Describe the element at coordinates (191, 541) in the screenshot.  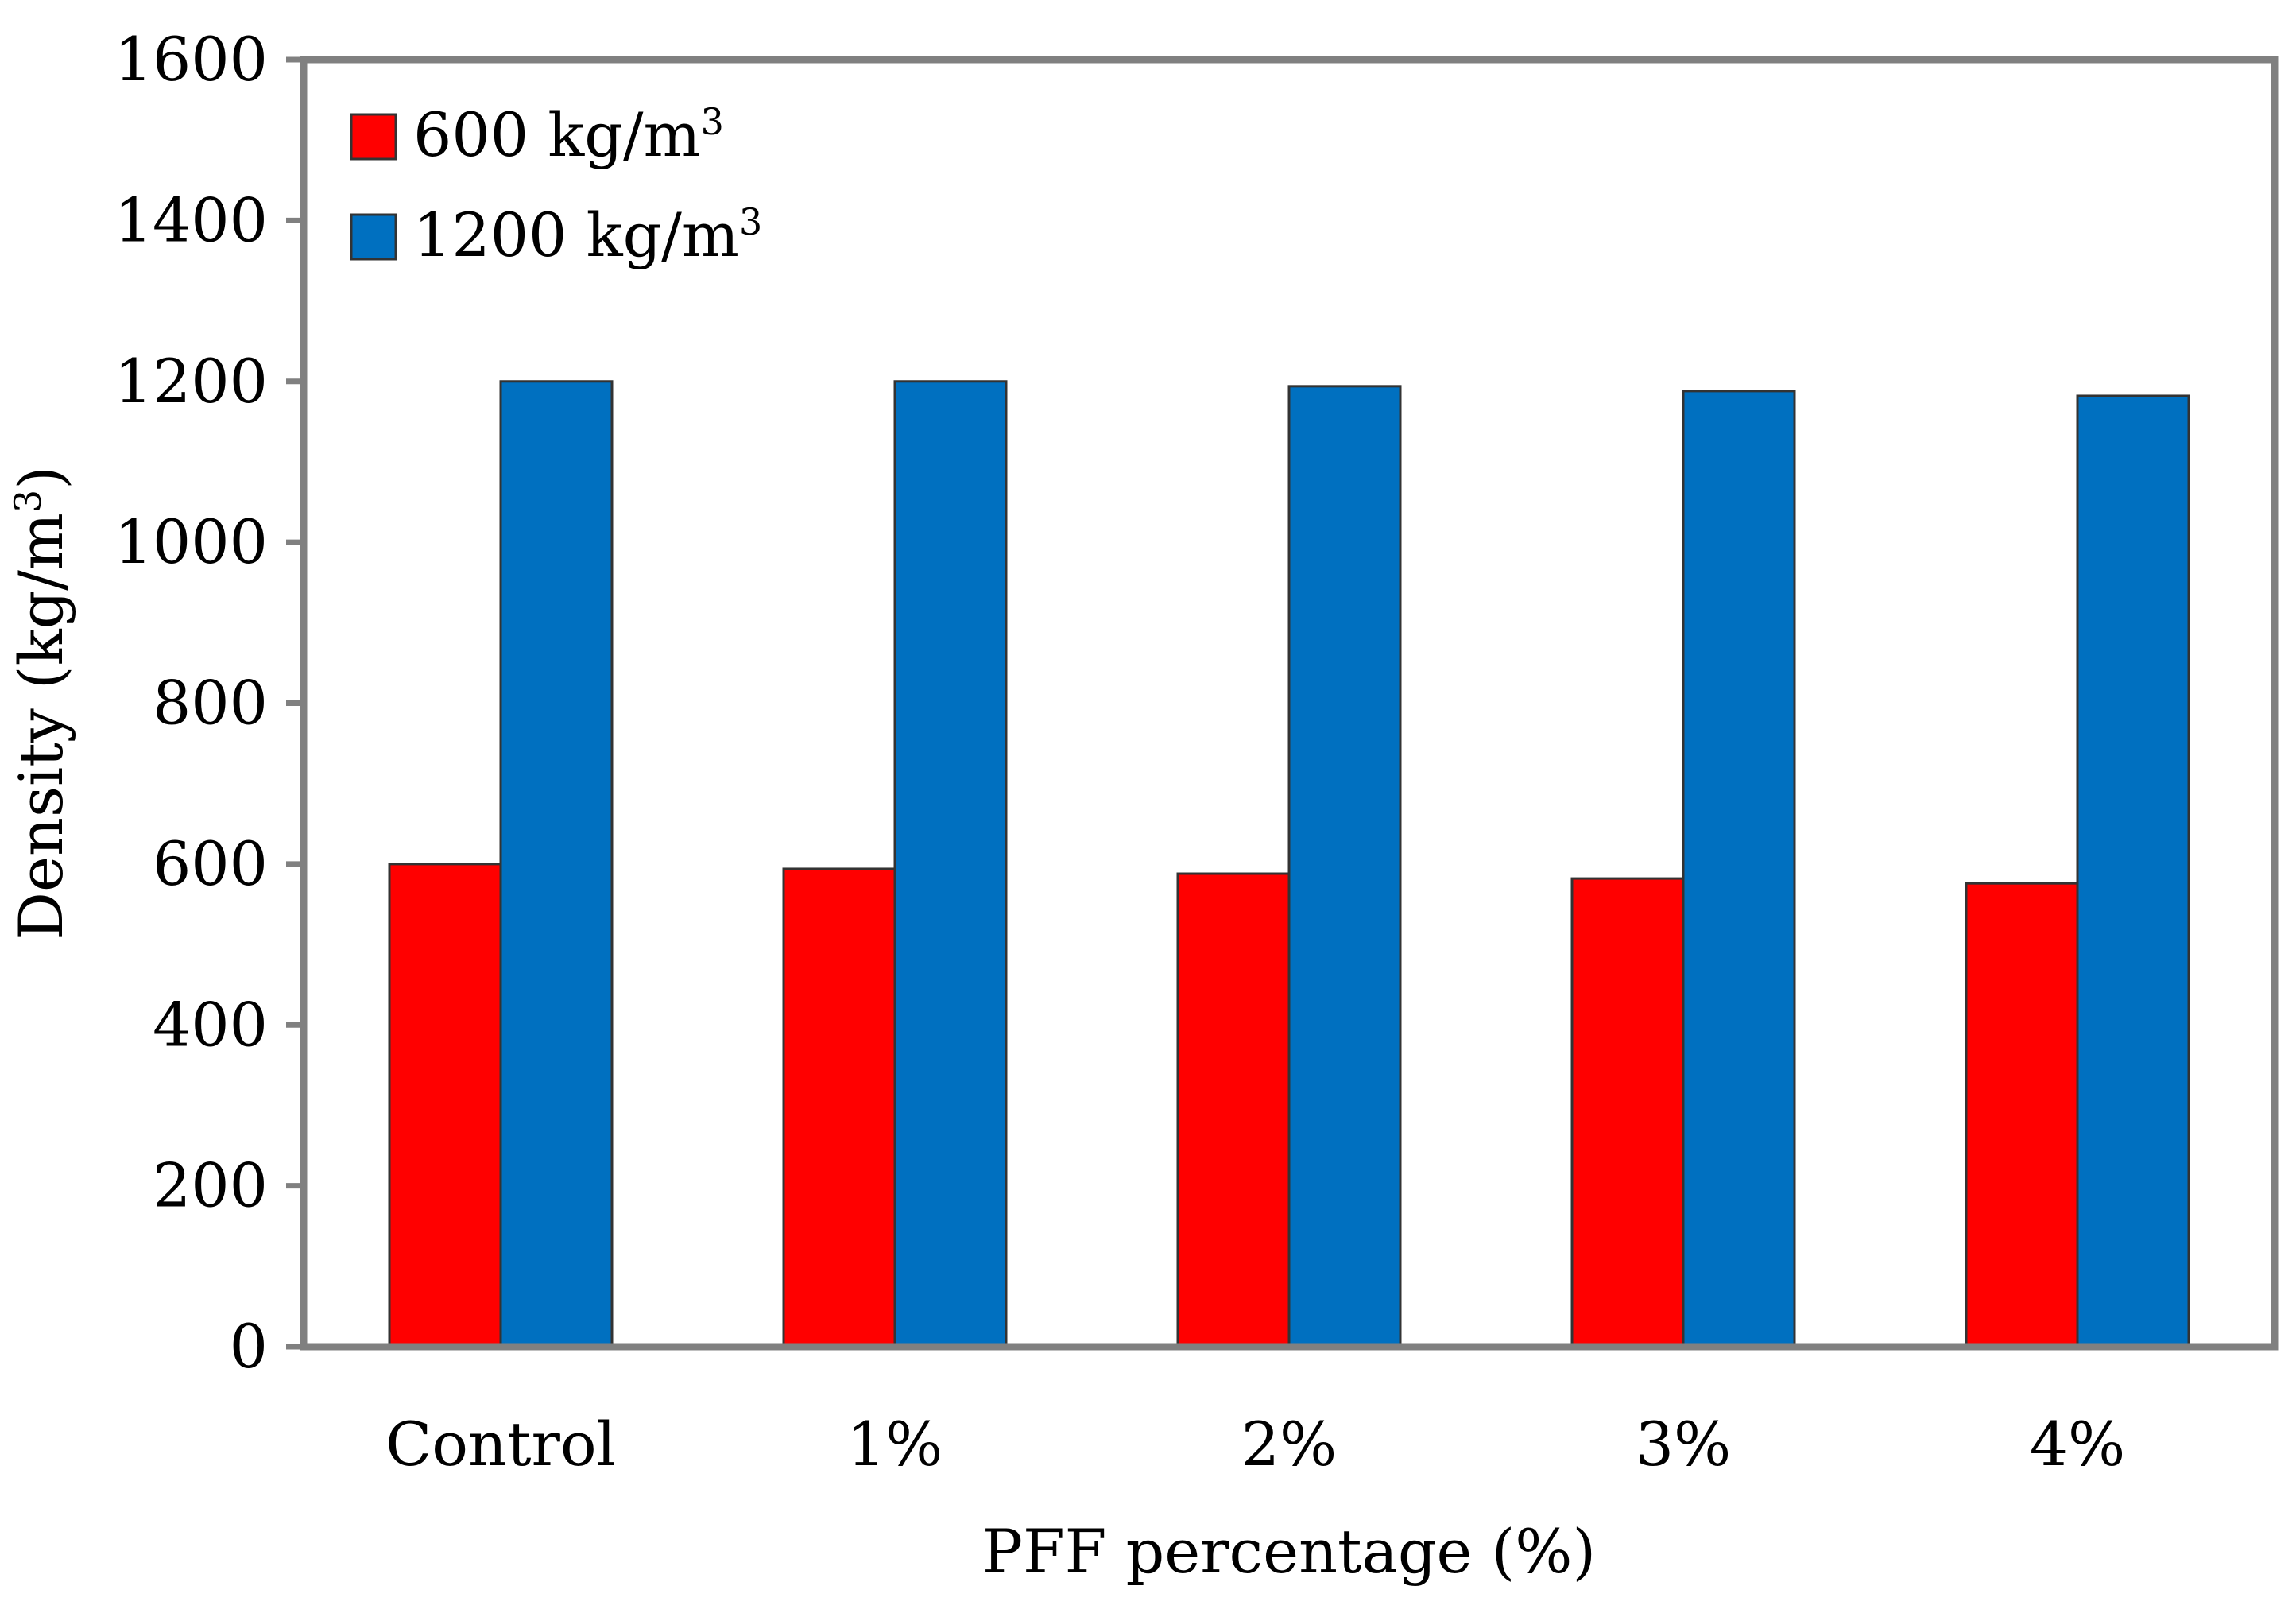
I see `y-tick-label-1000: 1000` at that location.